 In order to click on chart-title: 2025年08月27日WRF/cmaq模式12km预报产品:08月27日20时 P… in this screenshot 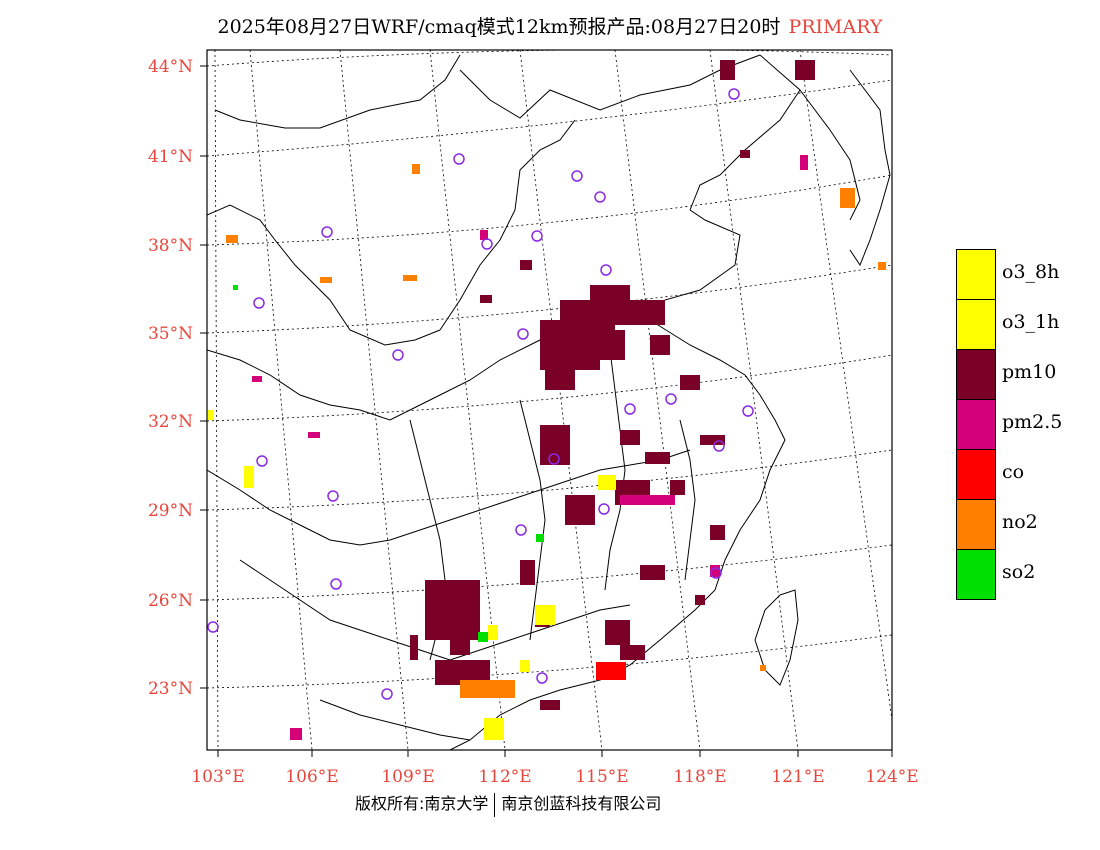, I will do `click(550, 25)`.